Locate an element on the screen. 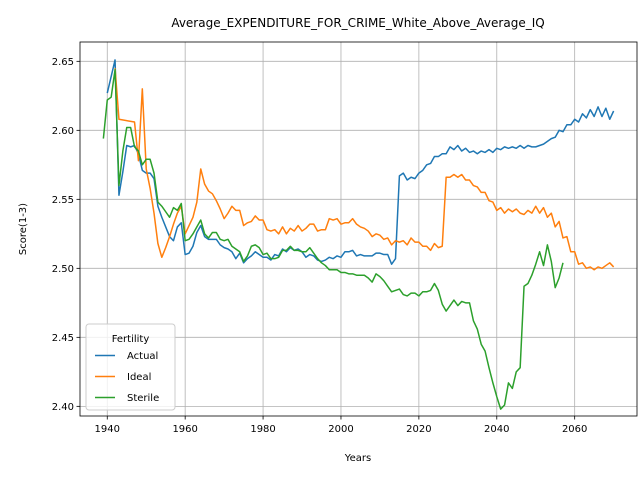  legend-title: Fertility is located at coordinates (131, 339).